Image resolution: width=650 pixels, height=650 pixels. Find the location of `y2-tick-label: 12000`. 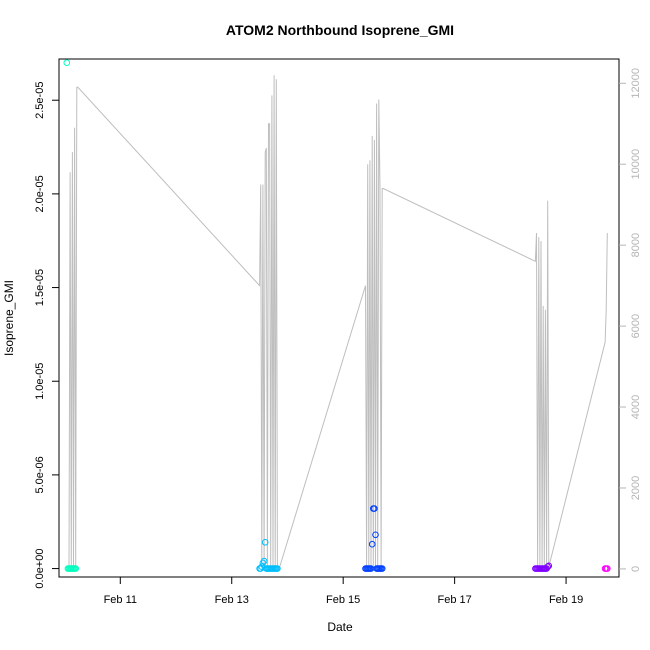

y2-tick-label: 12000 is located at coordinates (636, 83).